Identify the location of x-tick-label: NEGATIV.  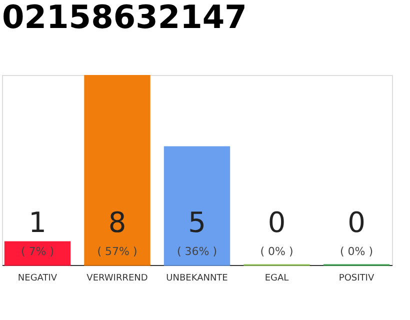
(38, 279).